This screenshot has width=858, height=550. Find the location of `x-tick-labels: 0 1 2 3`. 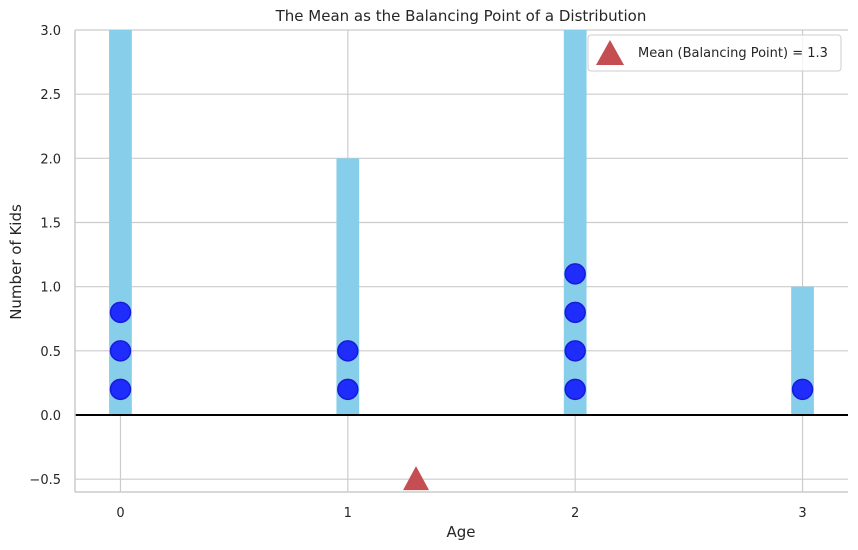

x-tick-labels: 0 1 2 3 is located at coordinates (461, 513).